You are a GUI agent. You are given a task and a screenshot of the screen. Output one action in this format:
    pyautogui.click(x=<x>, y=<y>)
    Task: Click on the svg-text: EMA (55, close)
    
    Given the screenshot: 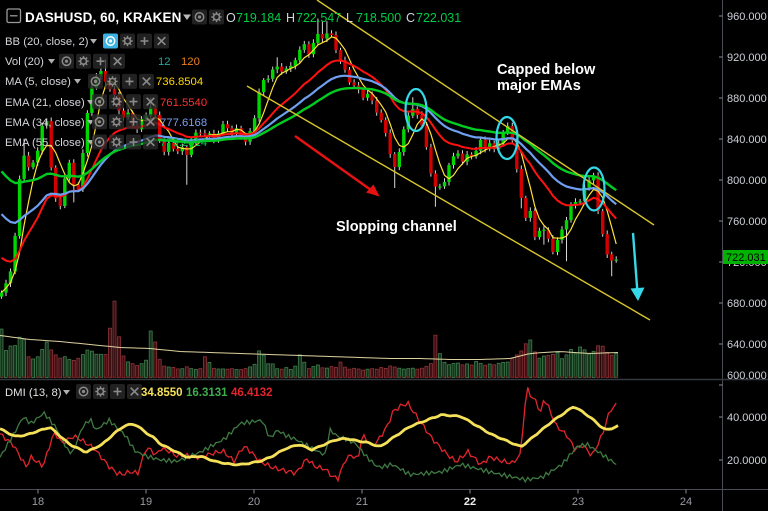 What is the action you would take?
    pyautogui.click(x=45, y=143)
    